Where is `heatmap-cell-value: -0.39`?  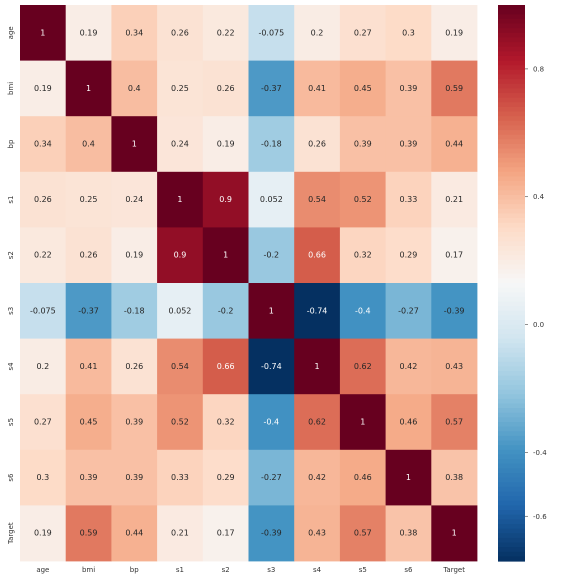 heatmap-cell-value: -0.39 is located at coordinates (454, 310).